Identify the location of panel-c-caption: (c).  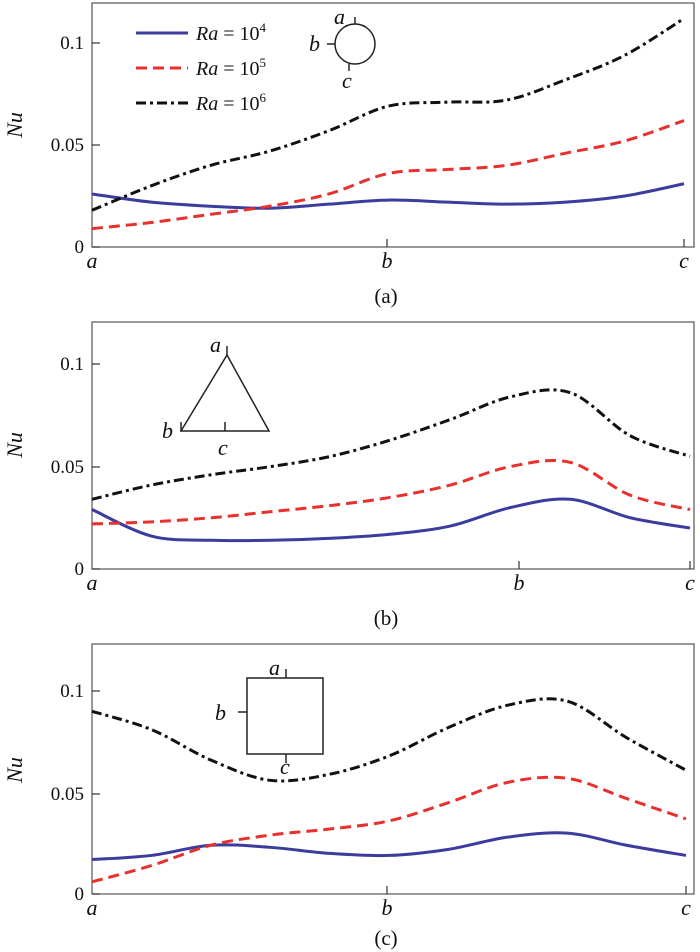
(385, 938).